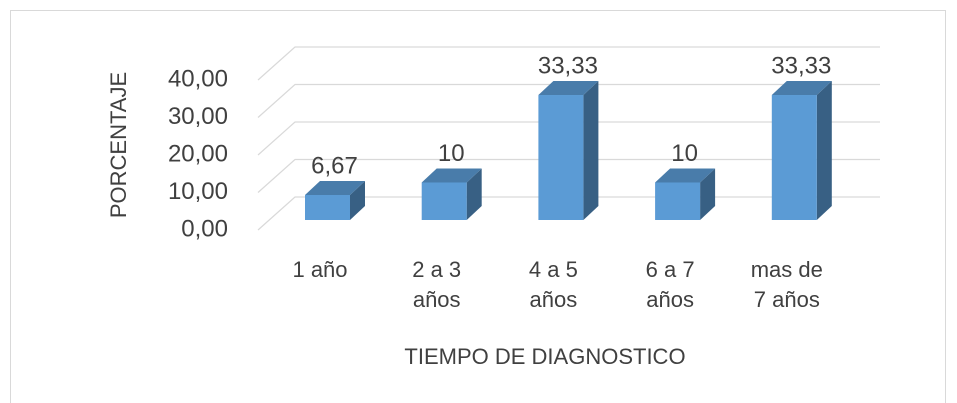 This screenshot has height=403, width=957. I want to click on x-tick-label-box: 4 a 5 años, so click(553, 284).